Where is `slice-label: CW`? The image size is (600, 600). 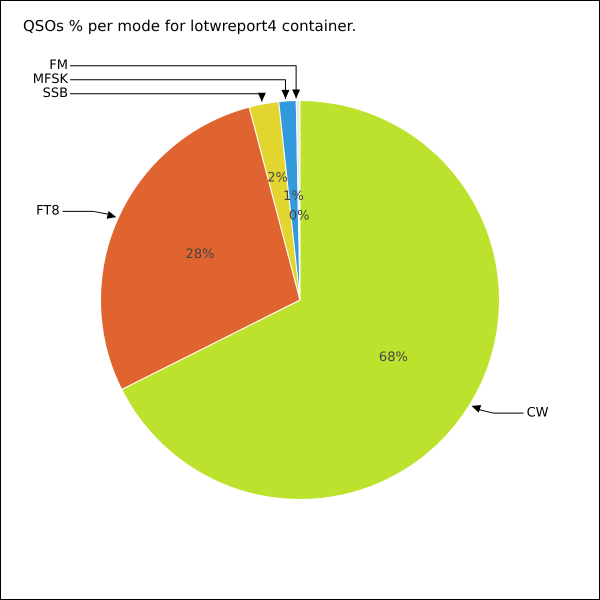
slice-label: CW is located at coordinates (537, 413).